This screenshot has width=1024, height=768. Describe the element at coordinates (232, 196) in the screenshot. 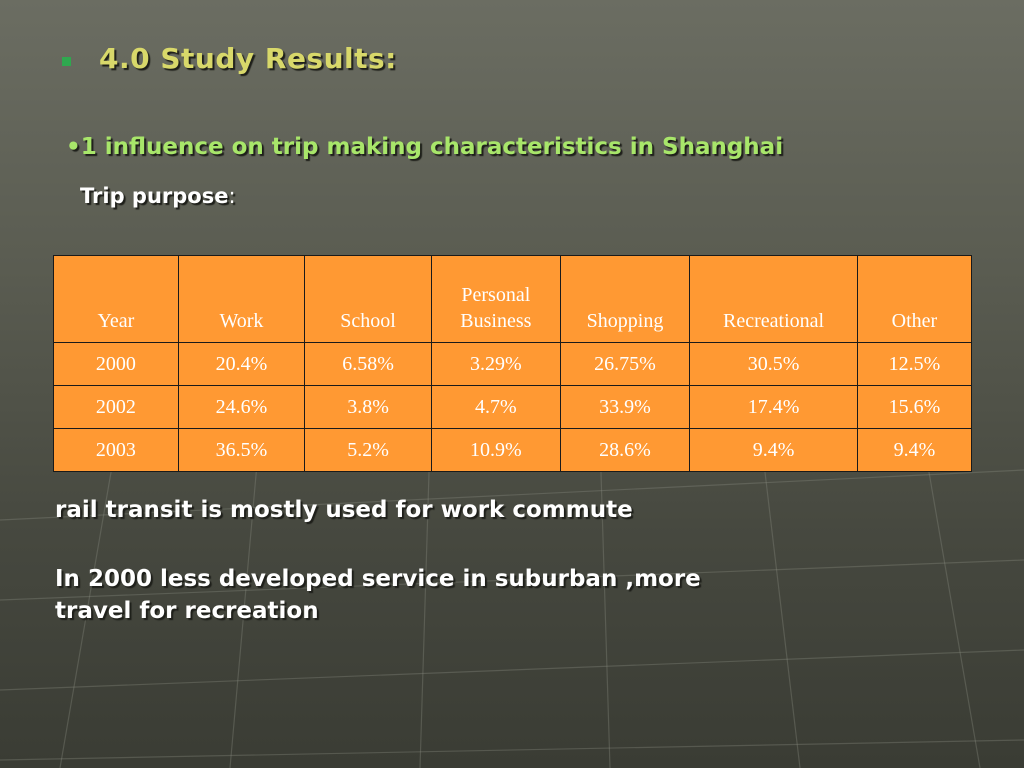

I see `section-label-colon: :` at that location.